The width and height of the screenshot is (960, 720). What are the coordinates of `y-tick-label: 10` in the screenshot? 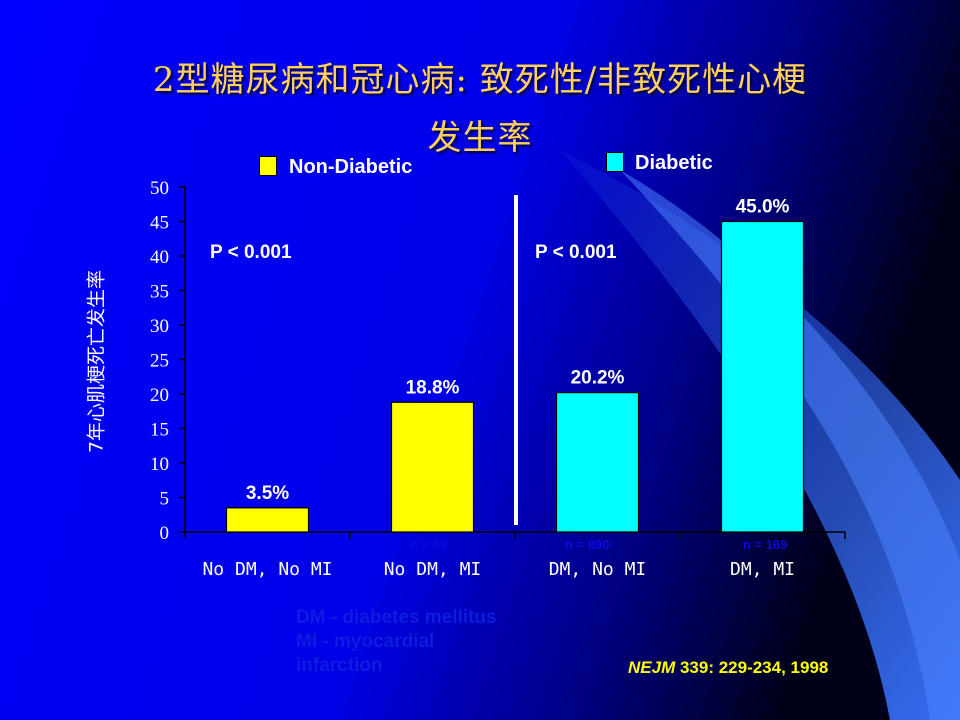 It's located at (159, 464).